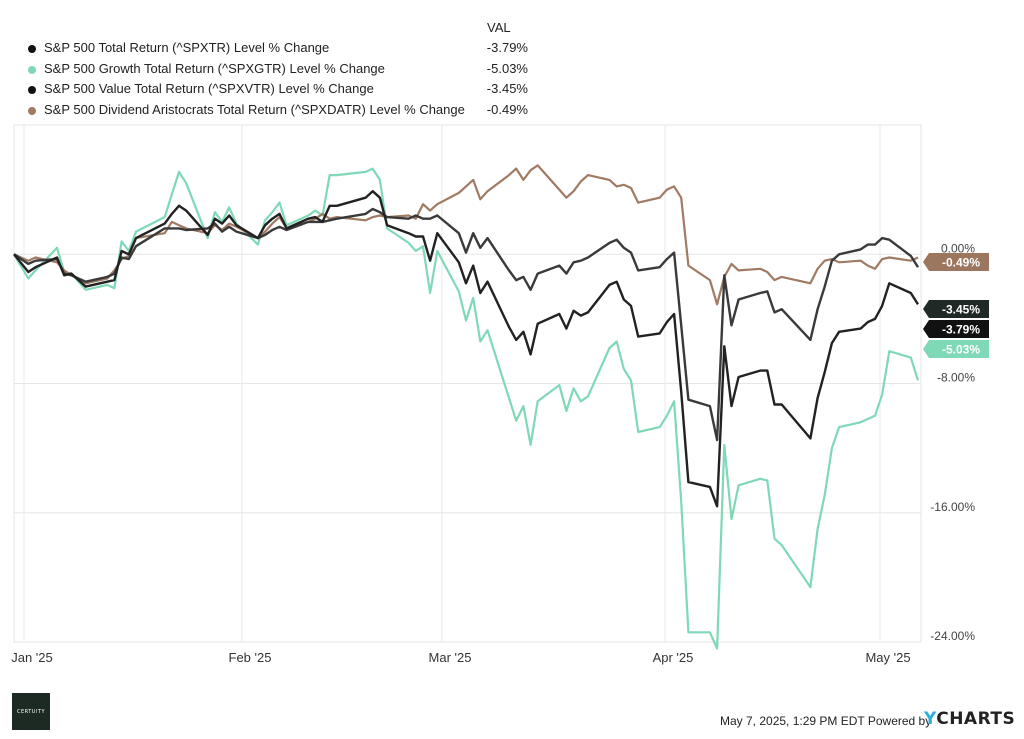 The height and width of the screenshot is (739, 1024). I want to click on end-value-label: -0.49%, so click(961, 263).